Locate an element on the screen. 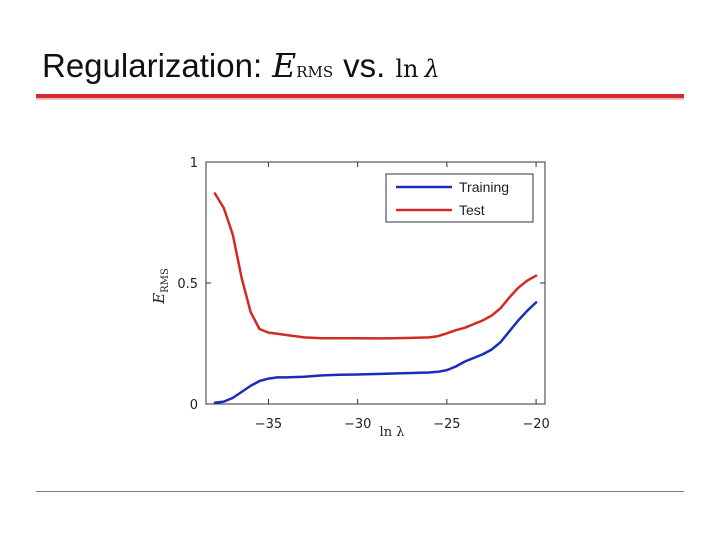 The height and width of the screenshot is (540, 720). y-tick-label: 1 is located at coordinates (194, 163).